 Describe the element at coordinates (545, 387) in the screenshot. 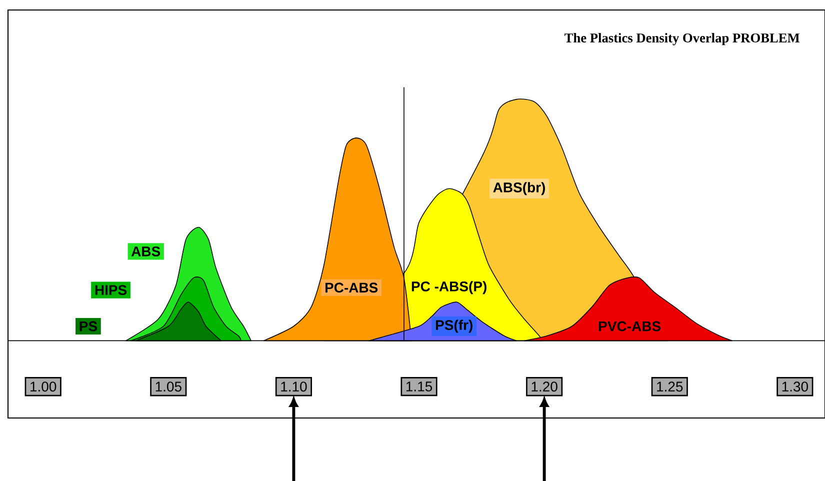

I see `x-tick-label: 1.20` at that location.